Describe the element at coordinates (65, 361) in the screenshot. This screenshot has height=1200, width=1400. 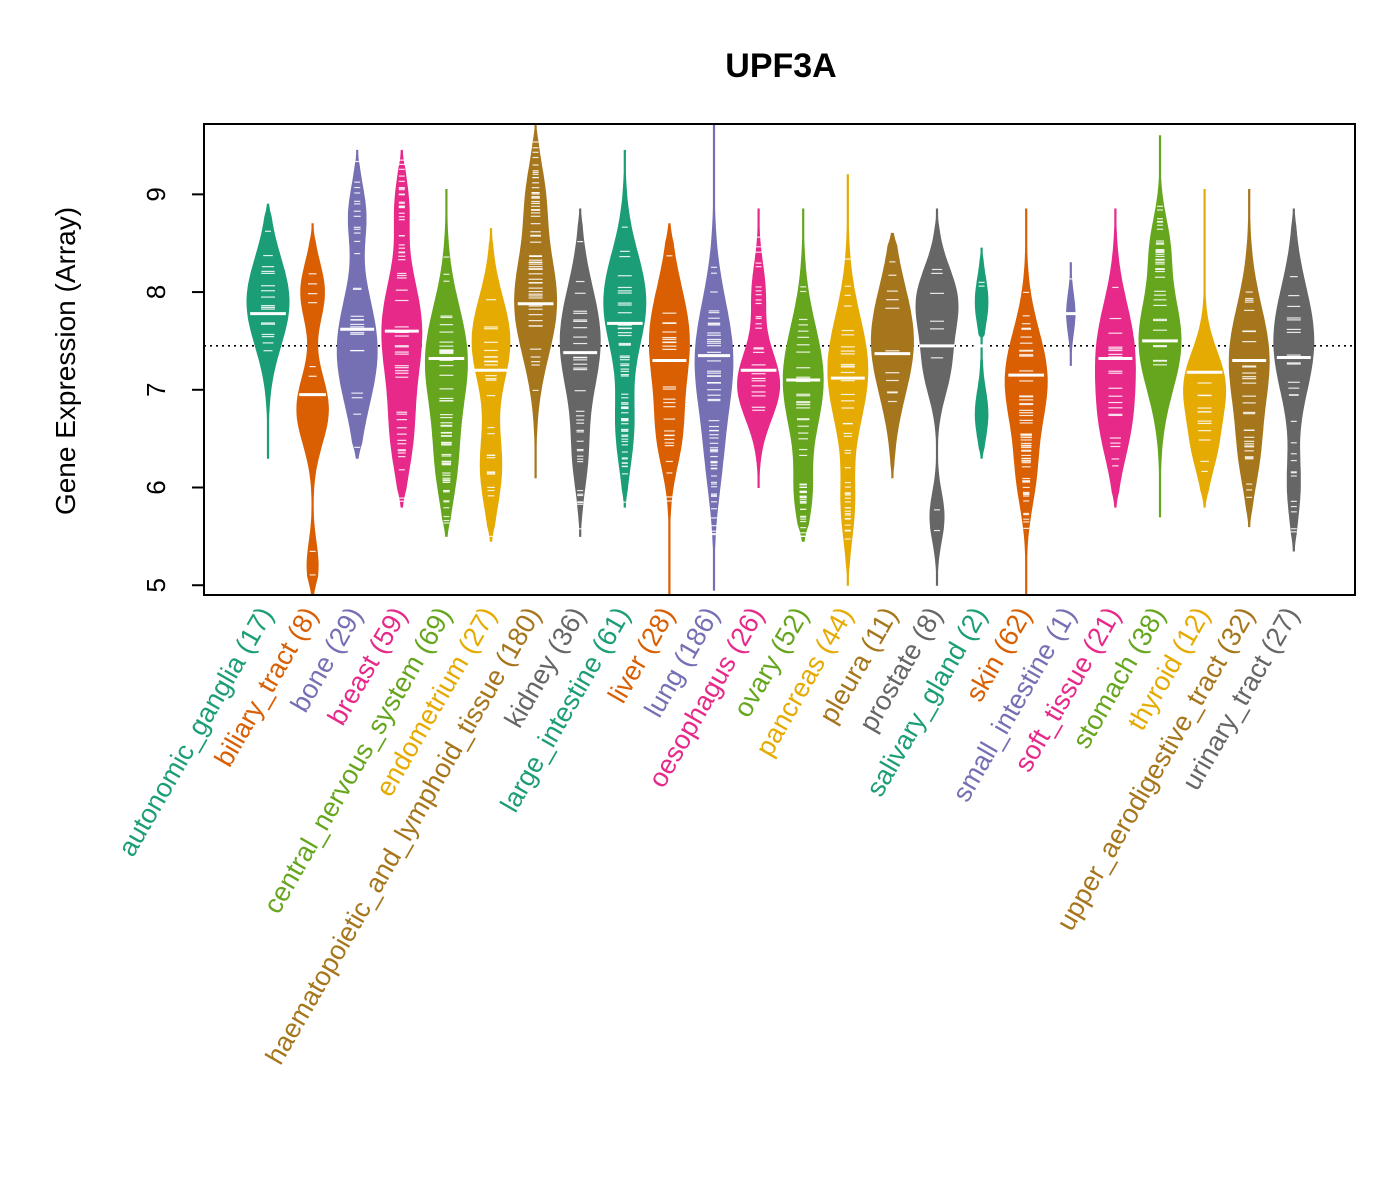
I see `y-axis-label: Gene Expression (Array)` at that location.